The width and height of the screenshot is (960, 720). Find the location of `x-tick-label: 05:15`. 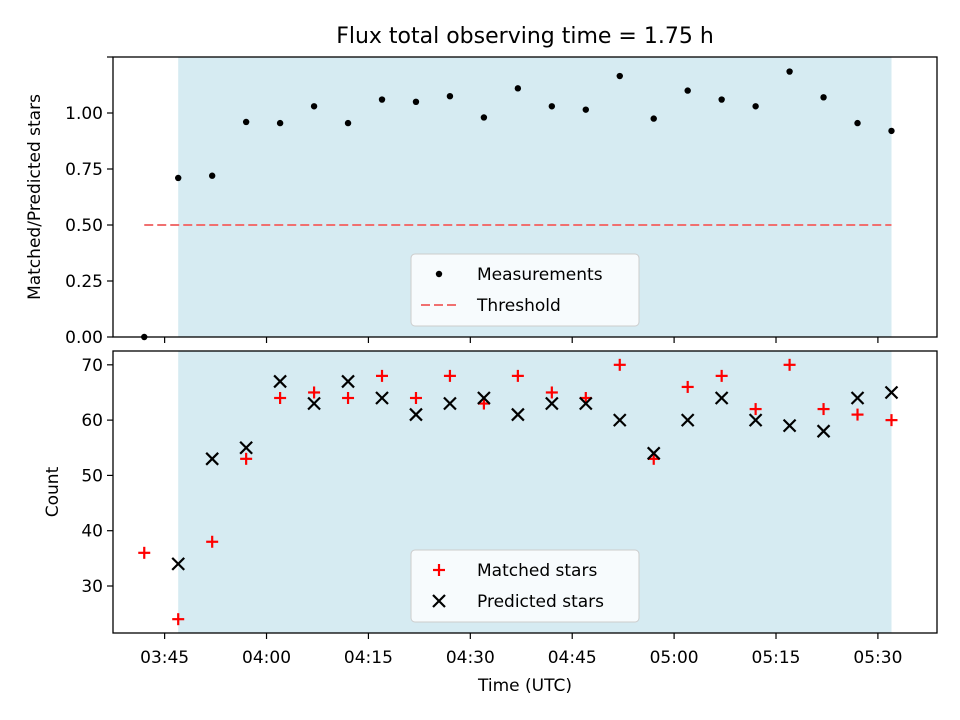

x-tick-label: 05:15 is located at coordinates (776, 658).